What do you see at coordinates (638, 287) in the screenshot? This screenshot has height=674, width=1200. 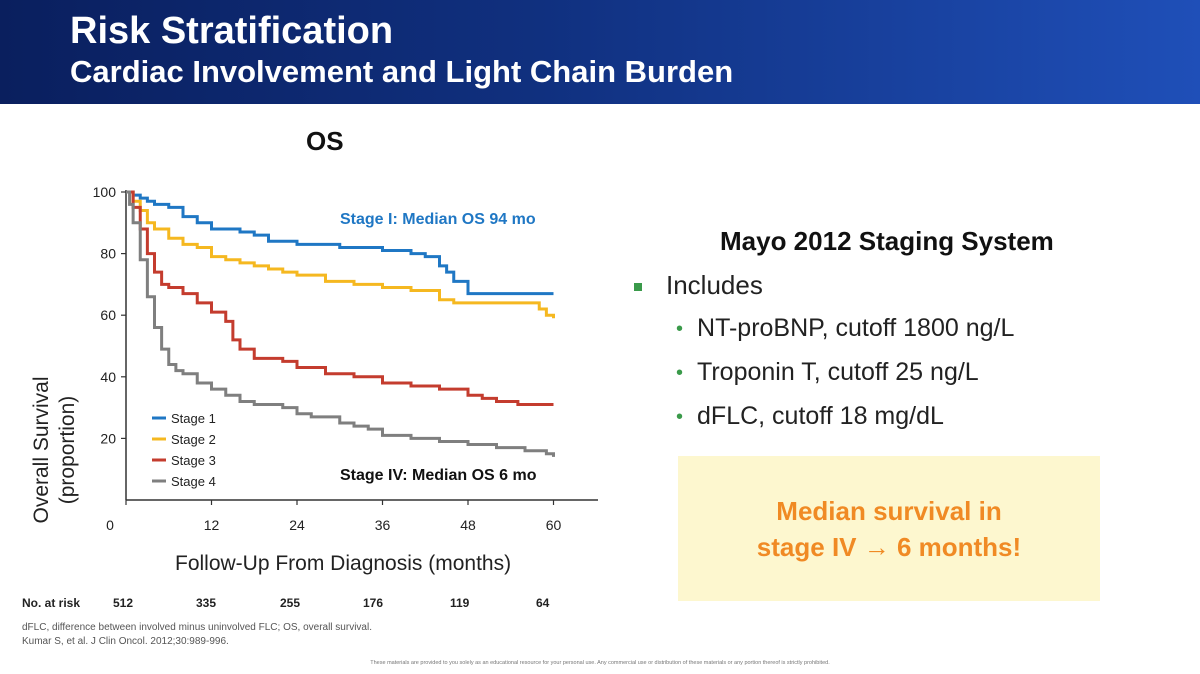 I see `square-bullet-icon` at bounding box center [638, 287].